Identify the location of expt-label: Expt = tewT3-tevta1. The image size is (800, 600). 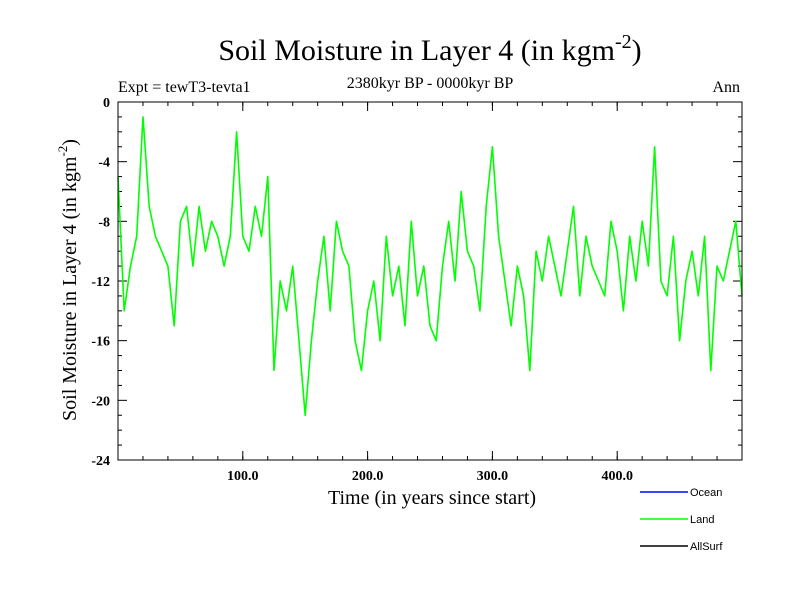
(184, 87).